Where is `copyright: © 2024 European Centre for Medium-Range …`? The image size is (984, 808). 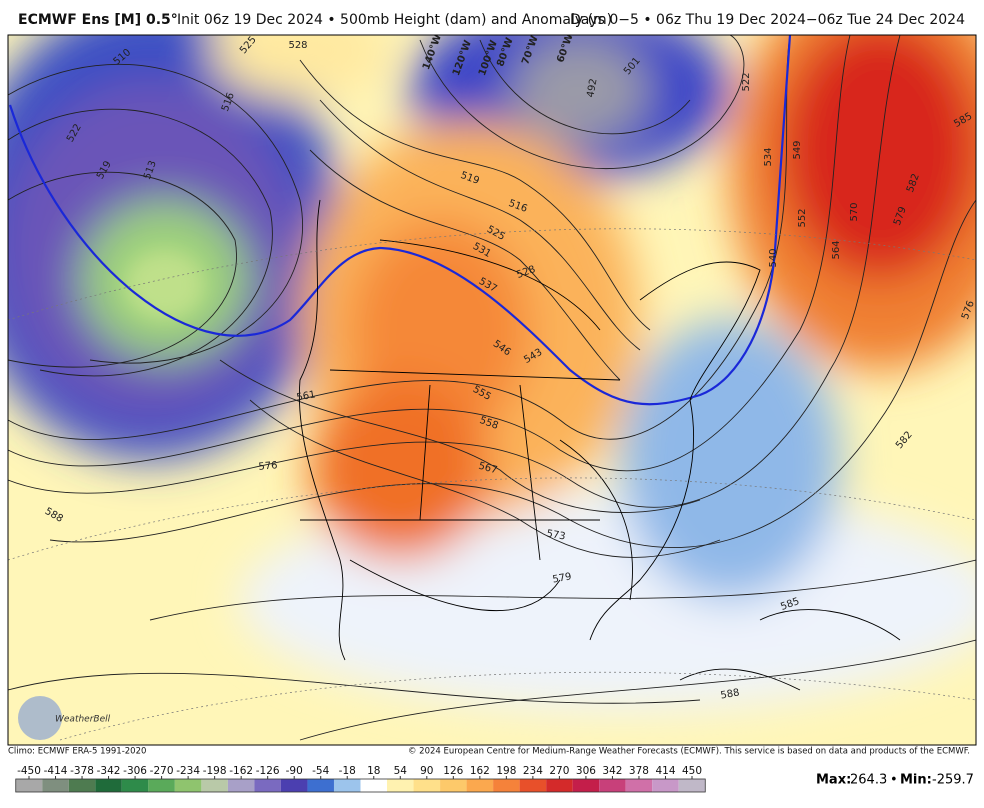 copyright: © 2024 European Centre for Medium-Range … is located at coordinates (689, 752).